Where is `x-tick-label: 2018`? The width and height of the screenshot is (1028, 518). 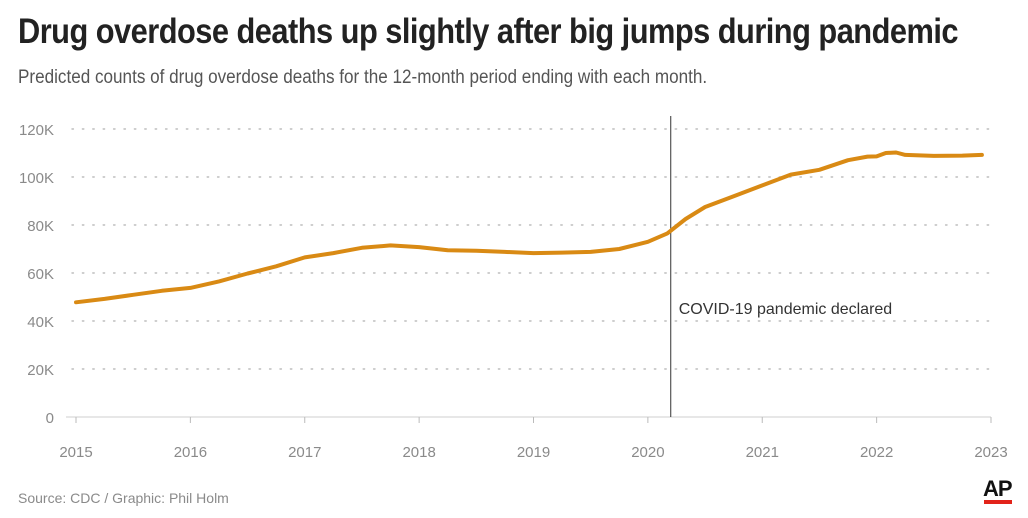 x-tick-label: 2018 is located at coordinates (418, 452).